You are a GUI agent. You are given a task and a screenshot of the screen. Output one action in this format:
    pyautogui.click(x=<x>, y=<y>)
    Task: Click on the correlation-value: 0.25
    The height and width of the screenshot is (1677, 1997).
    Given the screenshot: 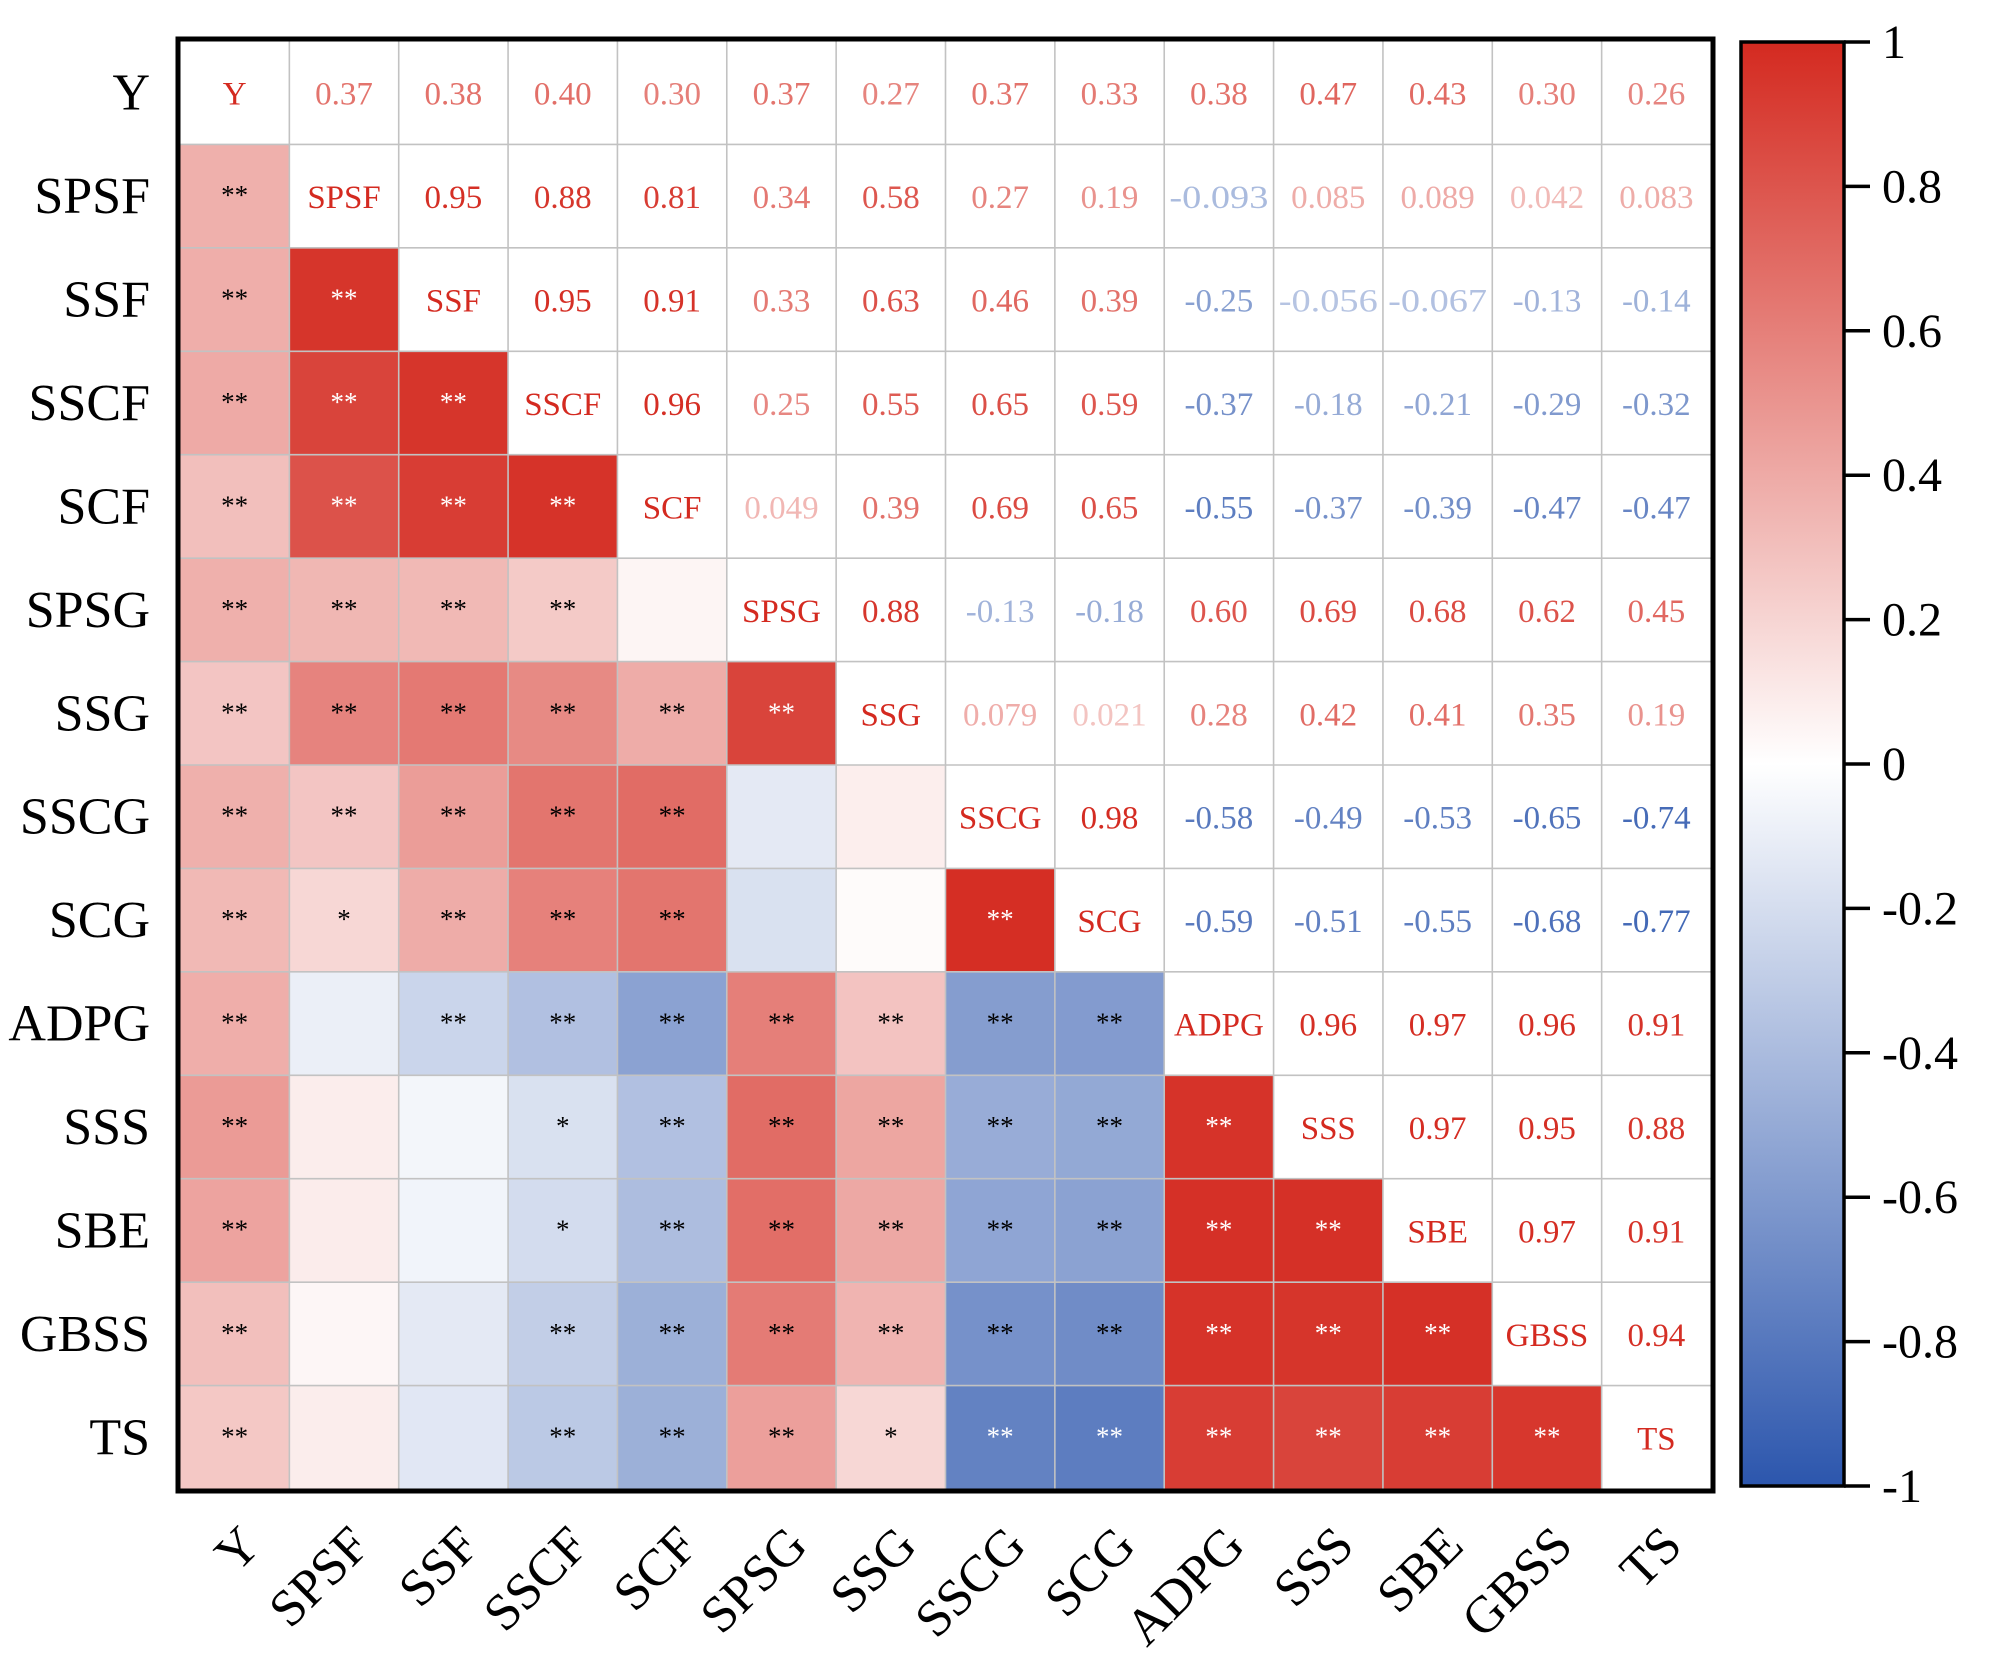 What is the action you would take?
    pyautogui.click(x=782, y=405)
    